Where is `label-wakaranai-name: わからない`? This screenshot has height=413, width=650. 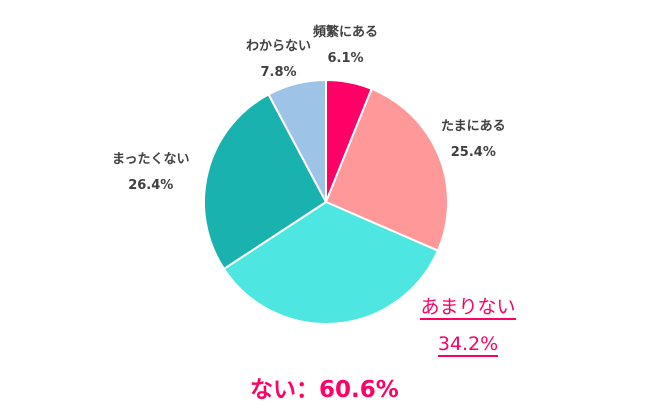
label-wakaranai-name: わからない is located at coordinates (279, 46).